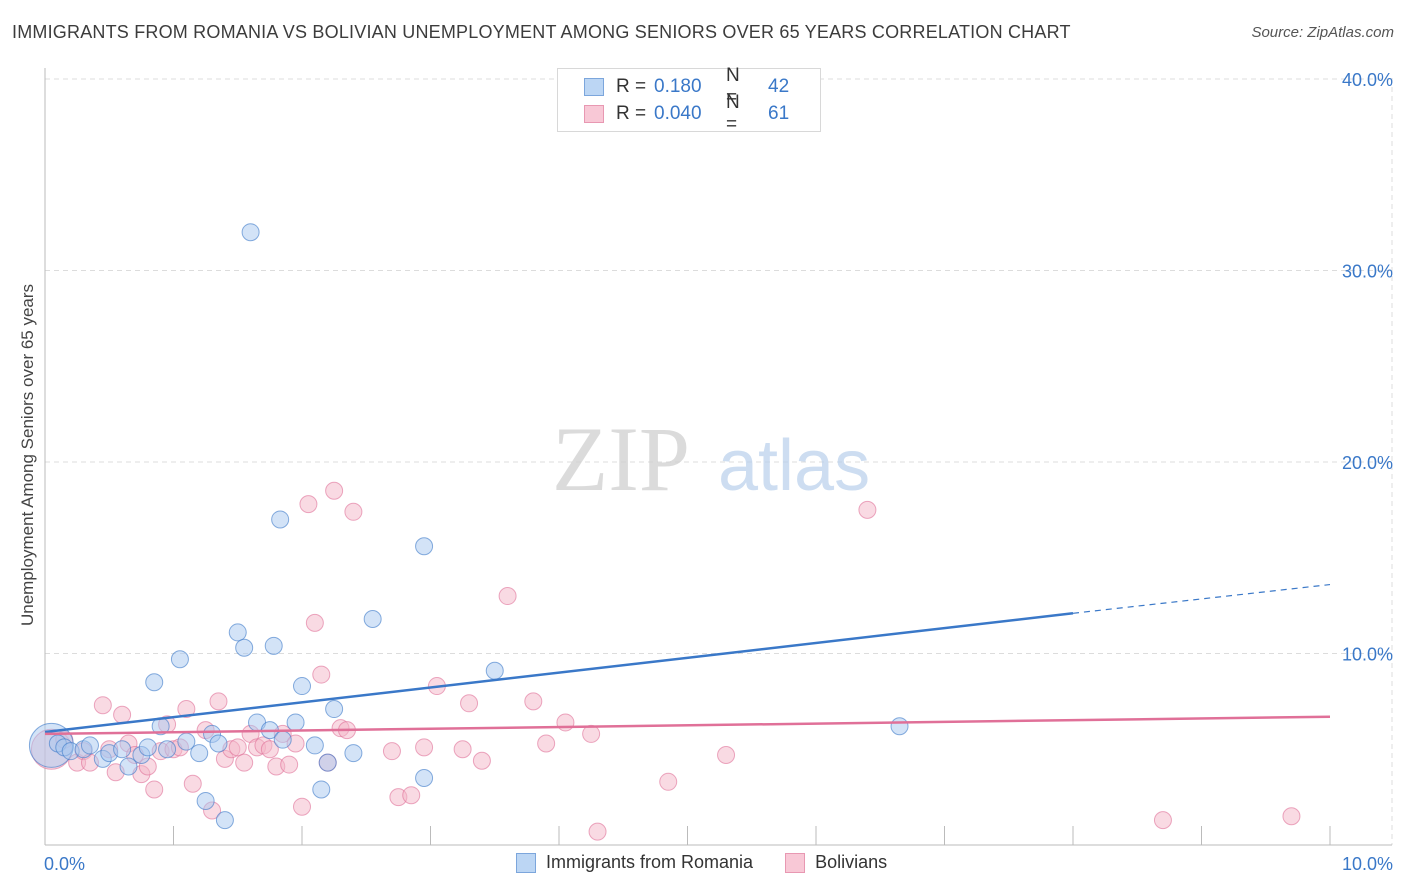 The height and width of the screenshot is (892, 1406). I want to click on series-legend-romania: Immigrants from Romania, so click(634, 862).